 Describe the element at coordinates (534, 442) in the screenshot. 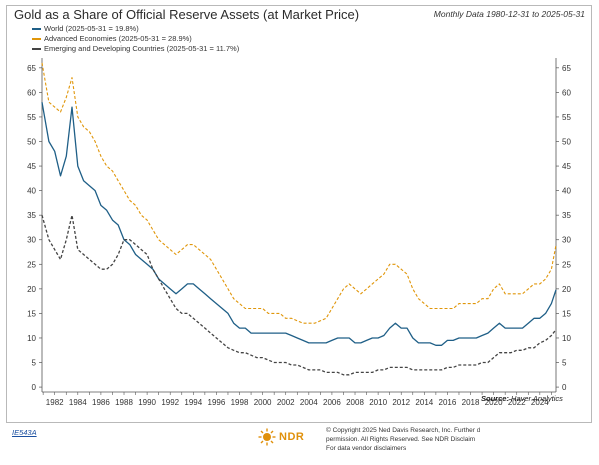

I see `footer-fade-overlay` at that location.